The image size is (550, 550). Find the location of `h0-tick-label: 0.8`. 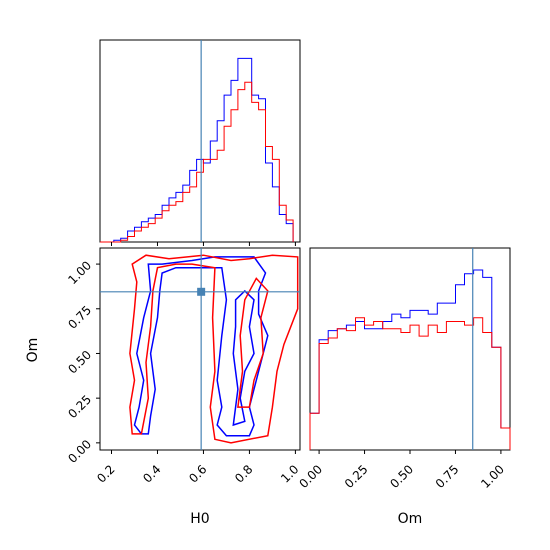

h0-tick-label: 0.8 is located at coordinates (243, 473).